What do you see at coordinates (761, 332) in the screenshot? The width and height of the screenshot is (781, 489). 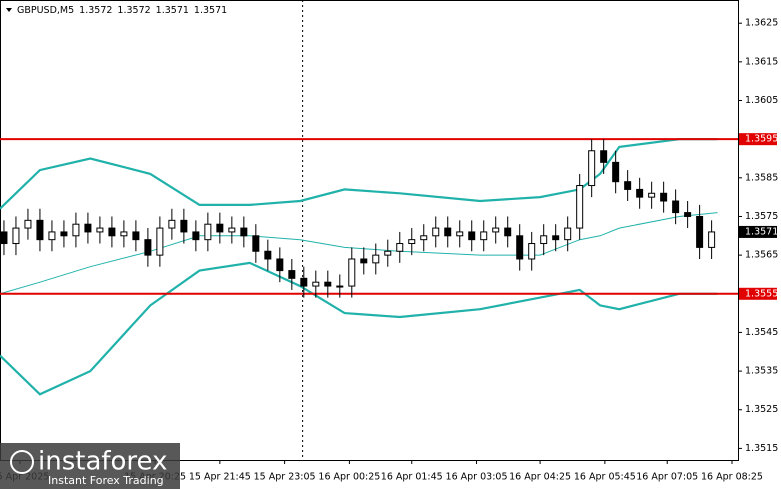 I see `y-tick-label: 1.3545` at bounding box center [761, 332].